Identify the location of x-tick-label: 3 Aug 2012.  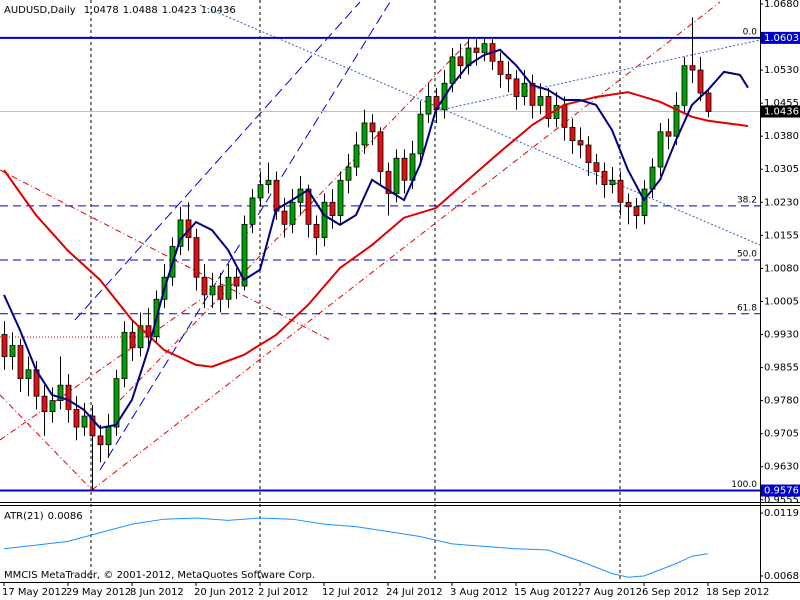
(479, 592).